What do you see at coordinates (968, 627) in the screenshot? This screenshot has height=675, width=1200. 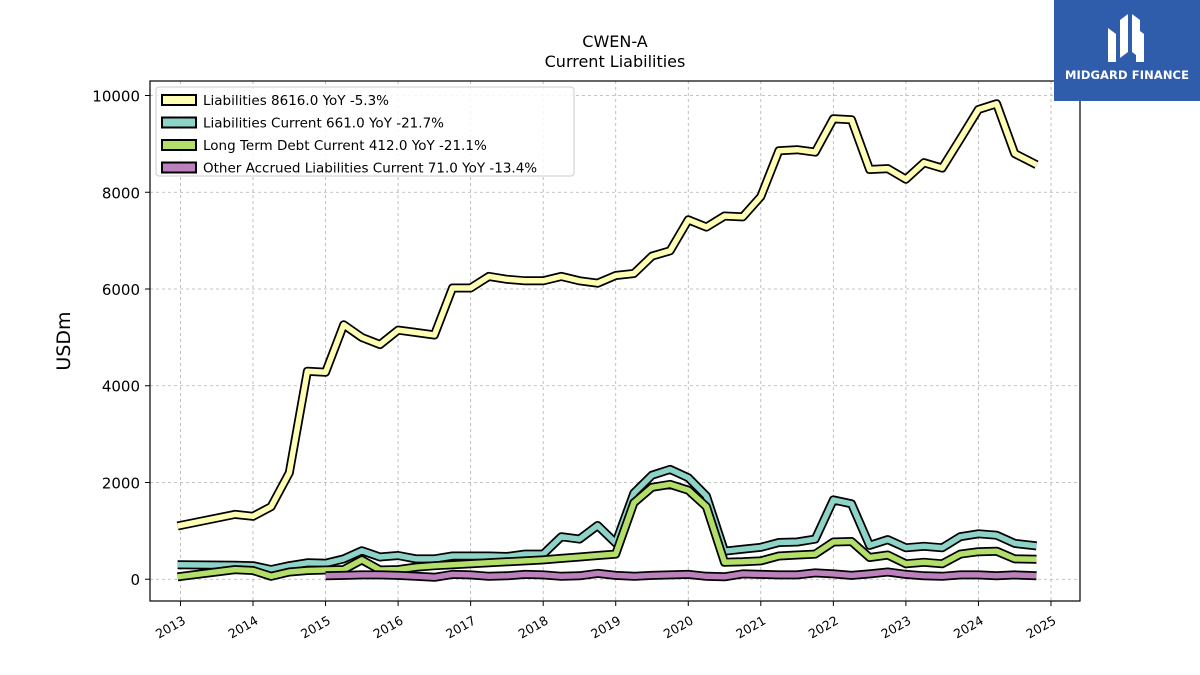 I see `x-tick-label: 2024` at bounding box center [968, 627].